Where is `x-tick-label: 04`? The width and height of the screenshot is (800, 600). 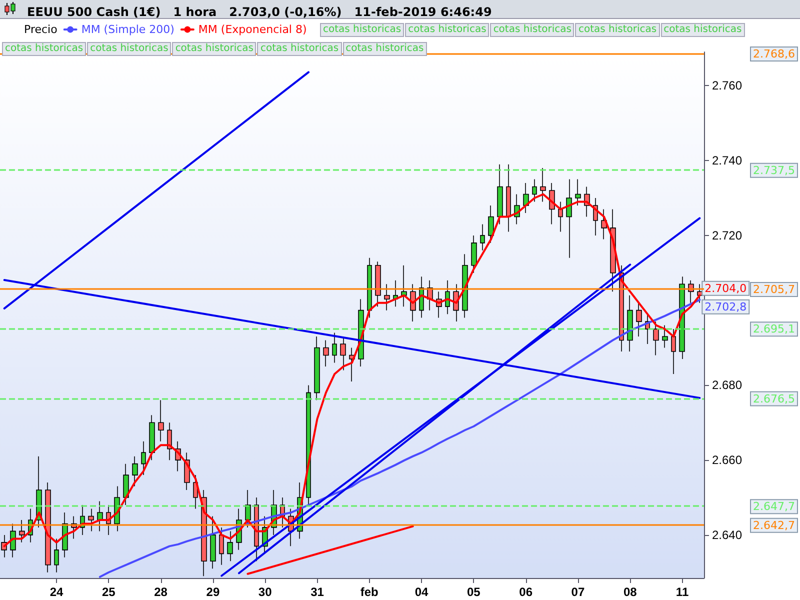 x-tick-label: 04 is located at coordinates (421, 592).